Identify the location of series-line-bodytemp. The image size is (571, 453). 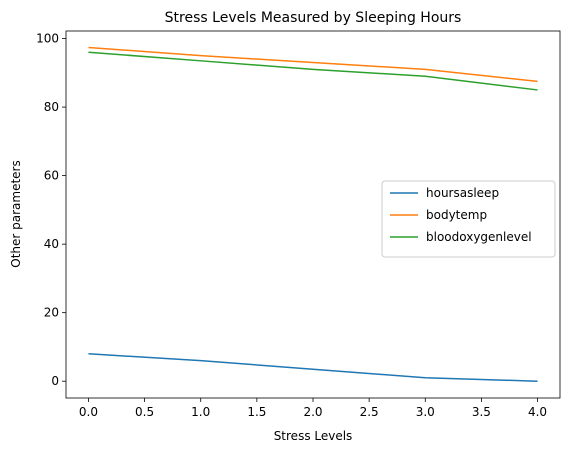
(313, 64).